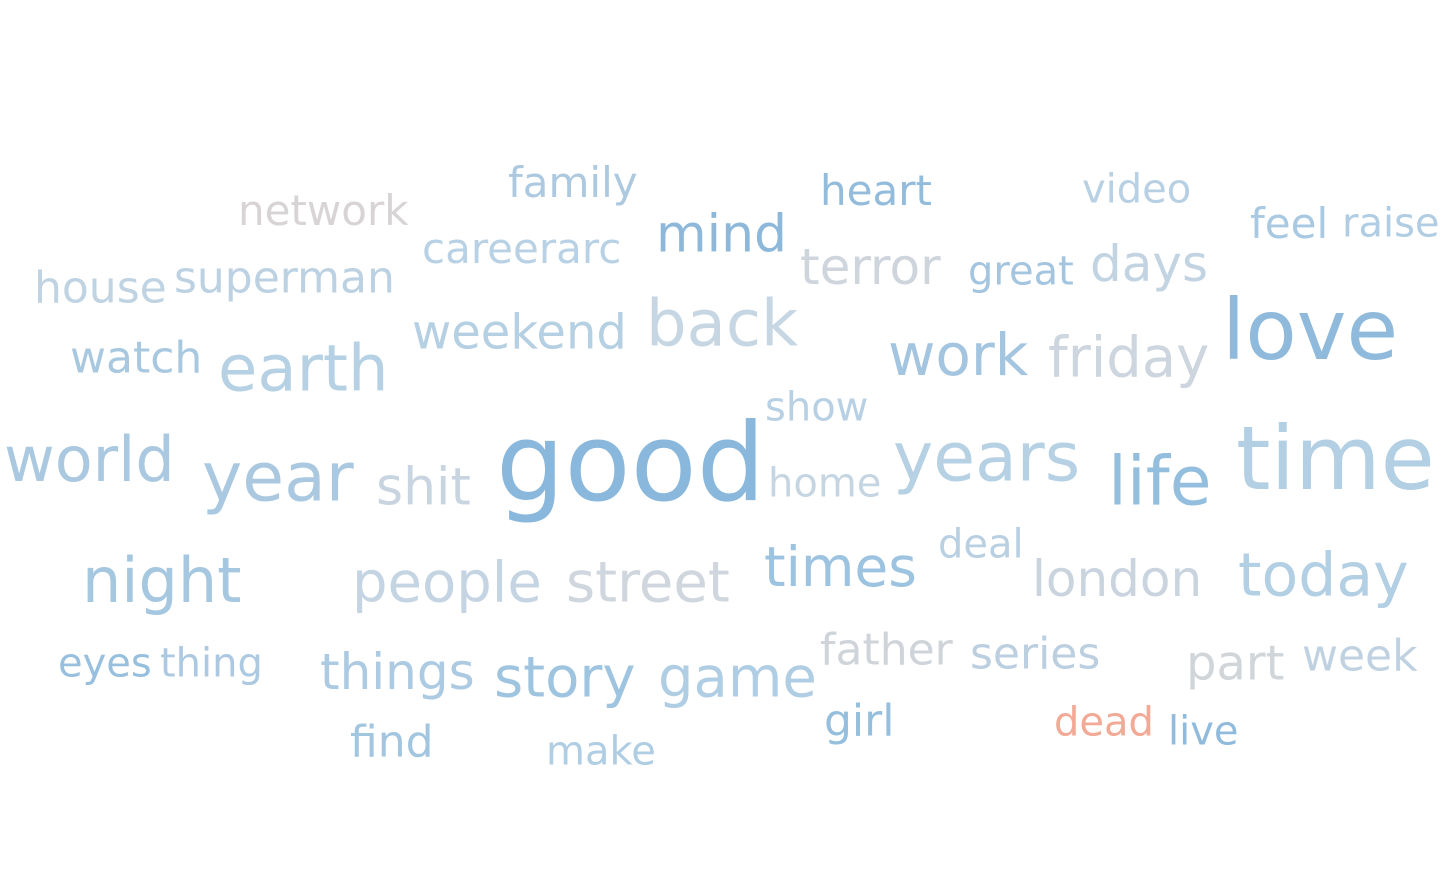 The width and height of the screenshot is (1452, 896). What do you see at coordinates (284, 278) in the screenshot?
I see `word-superman: superman` at bounding box center [284, 278].